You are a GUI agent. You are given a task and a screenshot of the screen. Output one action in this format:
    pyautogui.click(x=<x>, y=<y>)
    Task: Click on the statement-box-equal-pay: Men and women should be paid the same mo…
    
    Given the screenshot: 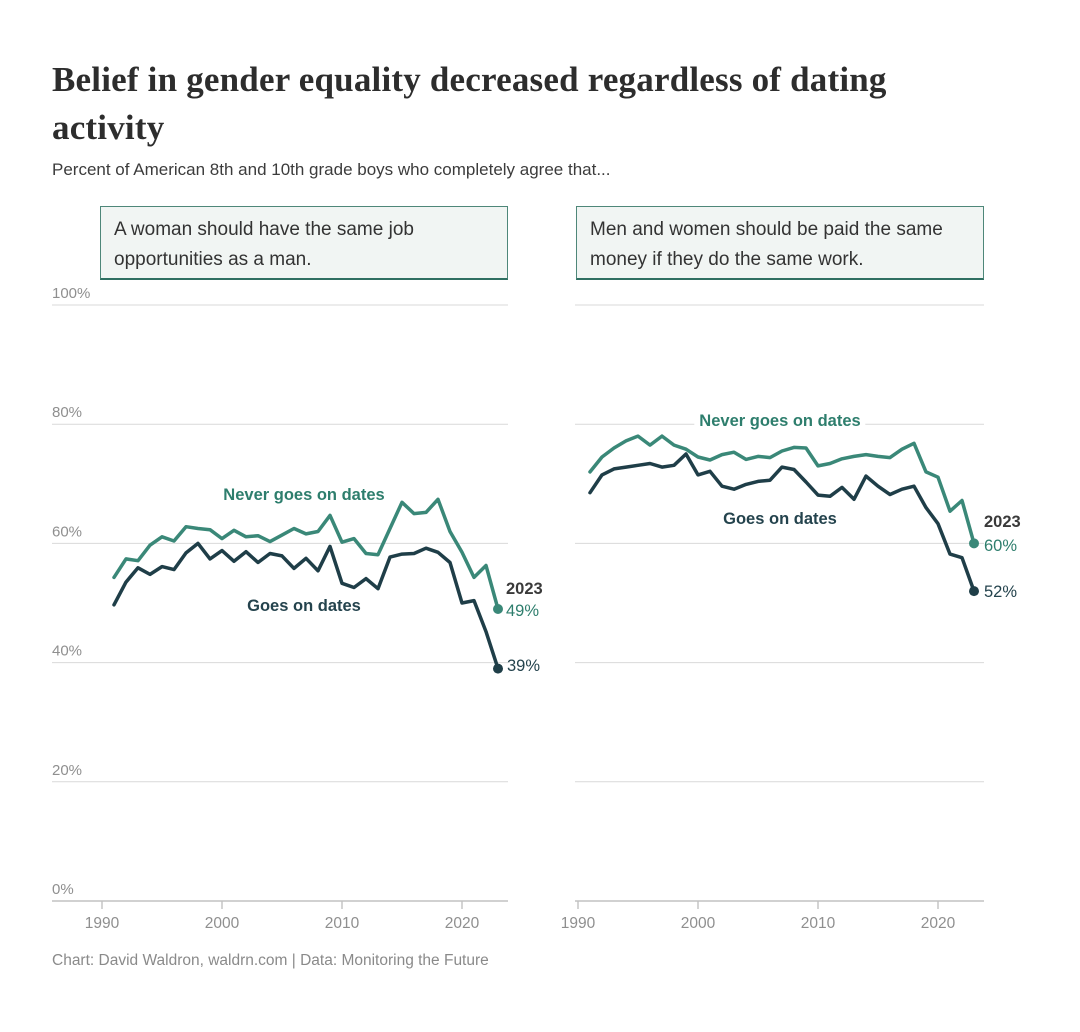 What is the action you would take?
    pyautogui.click(x=780, y=243)
    